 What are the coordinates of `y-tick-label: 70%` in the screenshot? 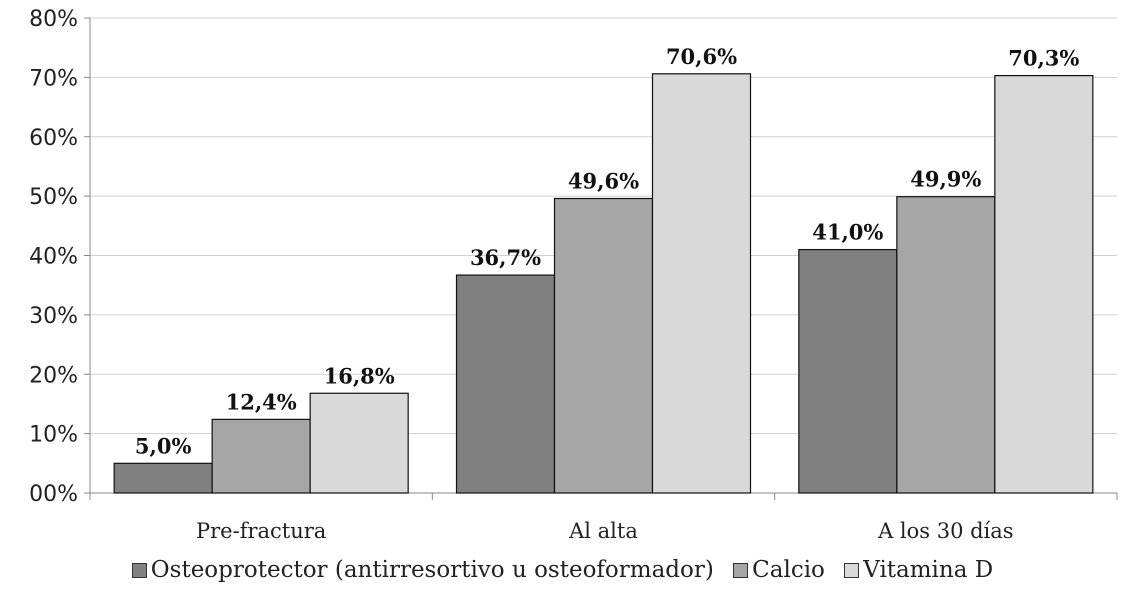 It's located at (53, 78).